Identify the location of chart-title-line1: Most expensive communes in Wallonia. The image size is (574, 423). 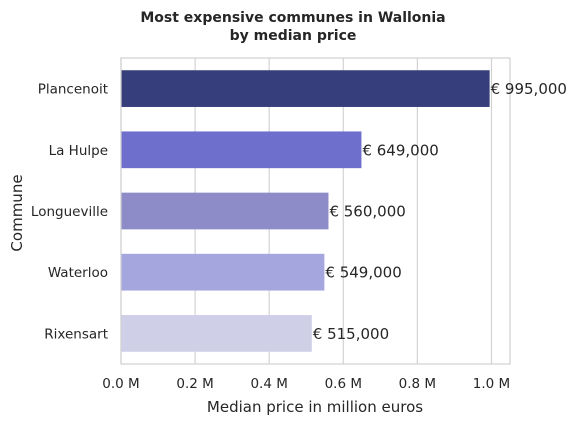
(292, 18).